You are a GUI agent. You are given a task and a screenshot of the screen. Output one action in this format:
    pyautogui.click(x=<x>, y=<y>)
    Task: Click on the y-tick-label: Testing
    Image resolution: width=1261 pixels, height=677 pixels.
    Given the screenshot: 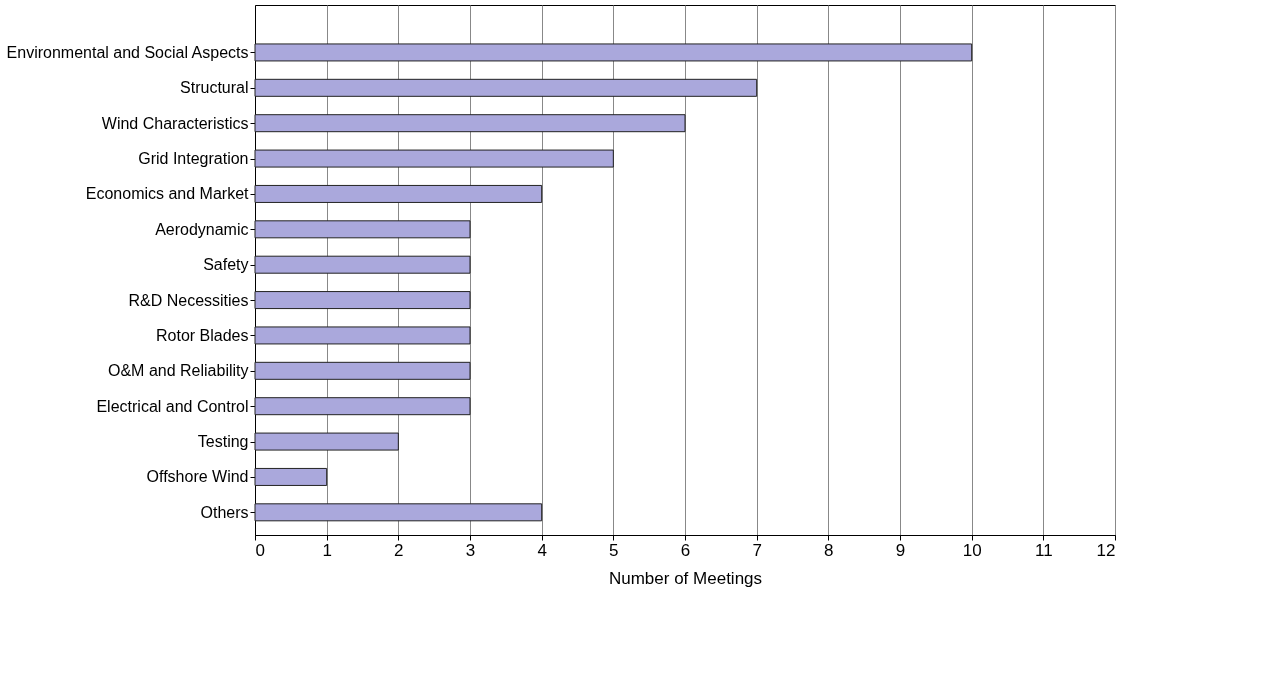 What is the action you would take?
    pyautogui.click(x=223, y=442)
    